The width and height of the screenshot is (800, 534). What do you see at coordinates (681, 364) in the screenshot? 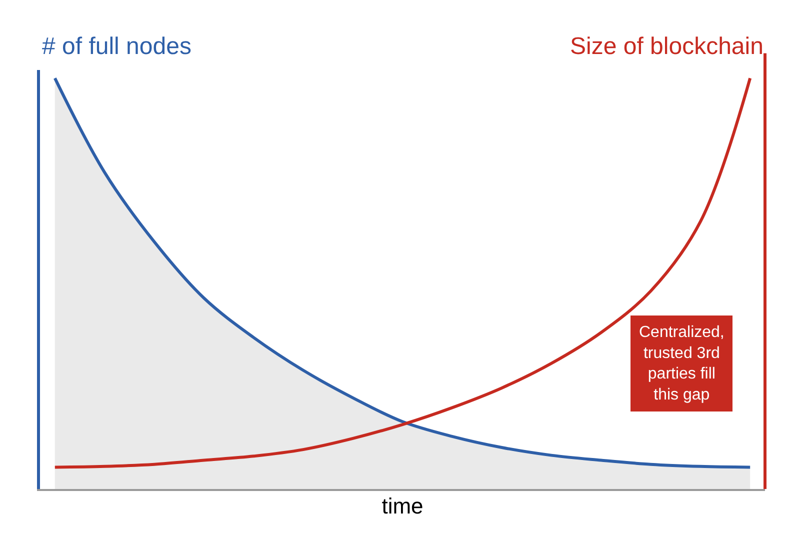
I see `annotation: Centralized, trusted 3rd parties fill this gap` at bounding box center [681, 364].